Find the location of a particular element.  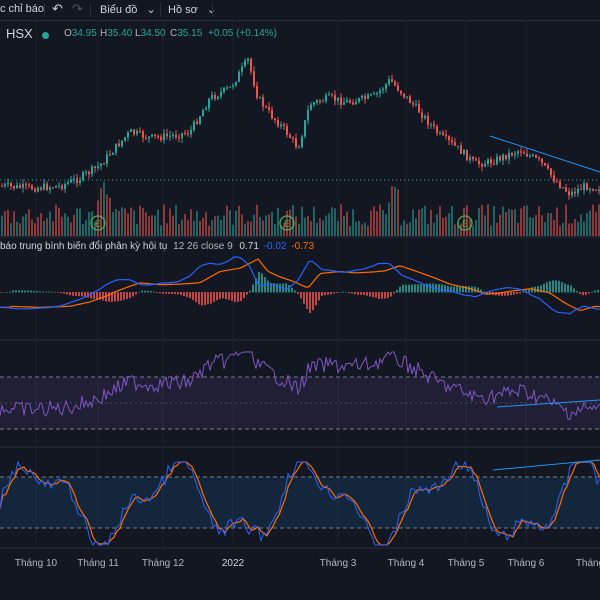

chart-menu-label: Biểu đồ is located at coordinates (119, 10).